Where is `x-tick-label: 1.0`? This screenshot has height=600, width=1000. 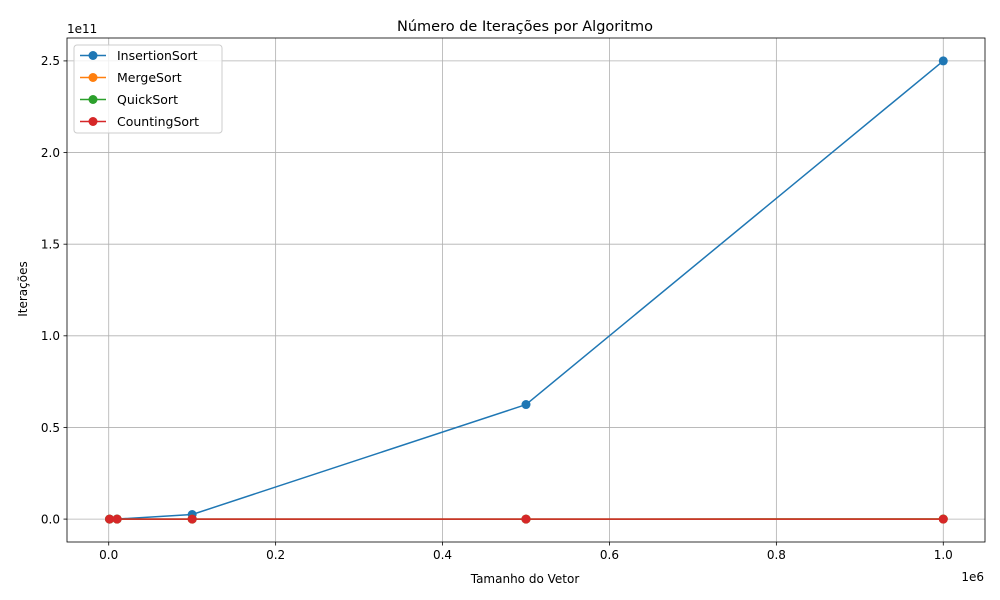 x-tick-label: 1.0 is located at coordinates (943, 555).